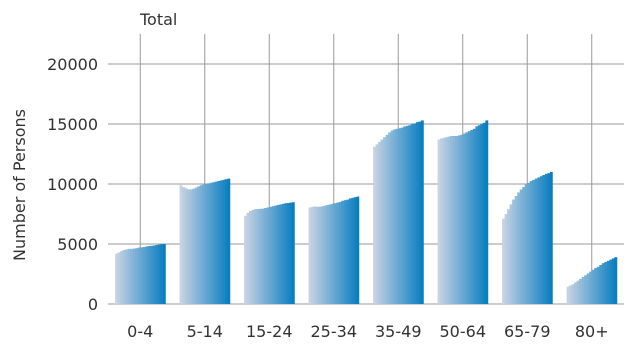 This screenshot has width=639, height=347. What do you see at coordinates (19, 185) in the screenshot?
I see `y-axis-label: Number of Persons` at bounding box center [19, 185].